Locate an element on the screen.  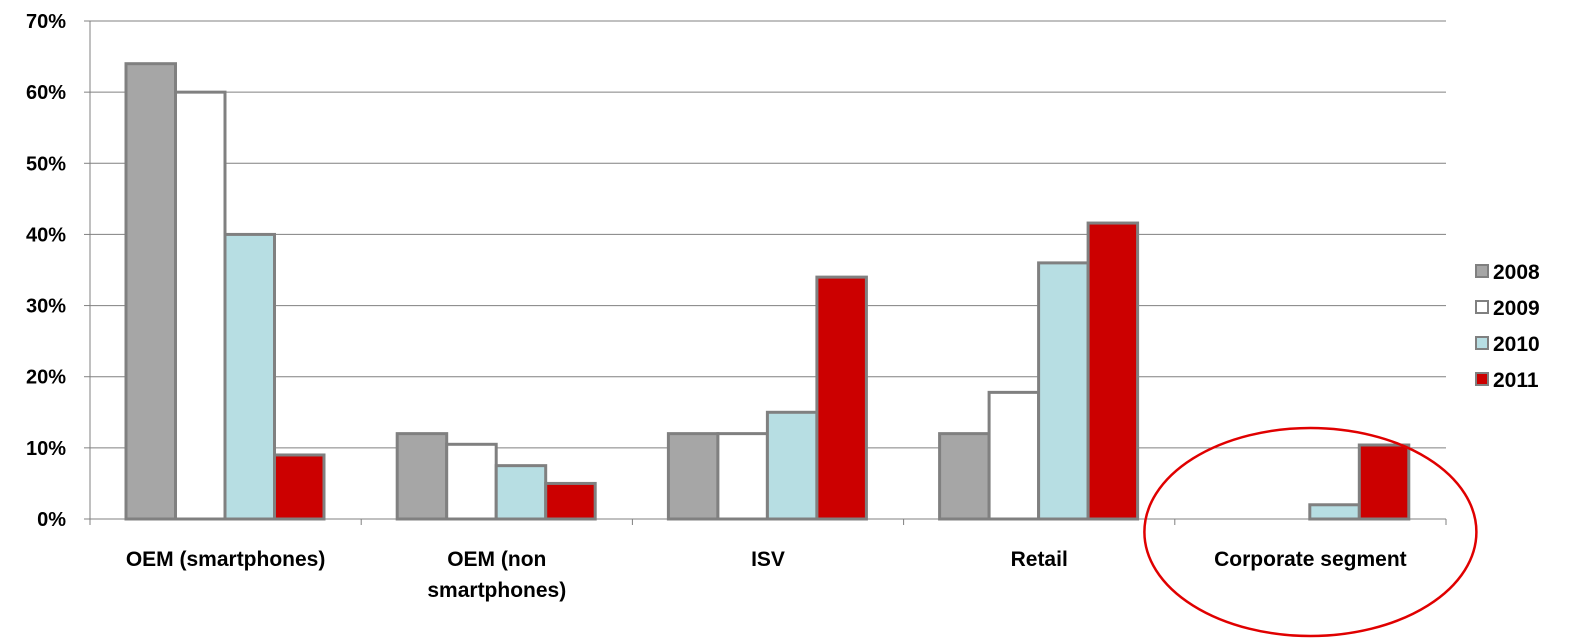
legend-swatch-2008 is located at coordinates (1482, 271).